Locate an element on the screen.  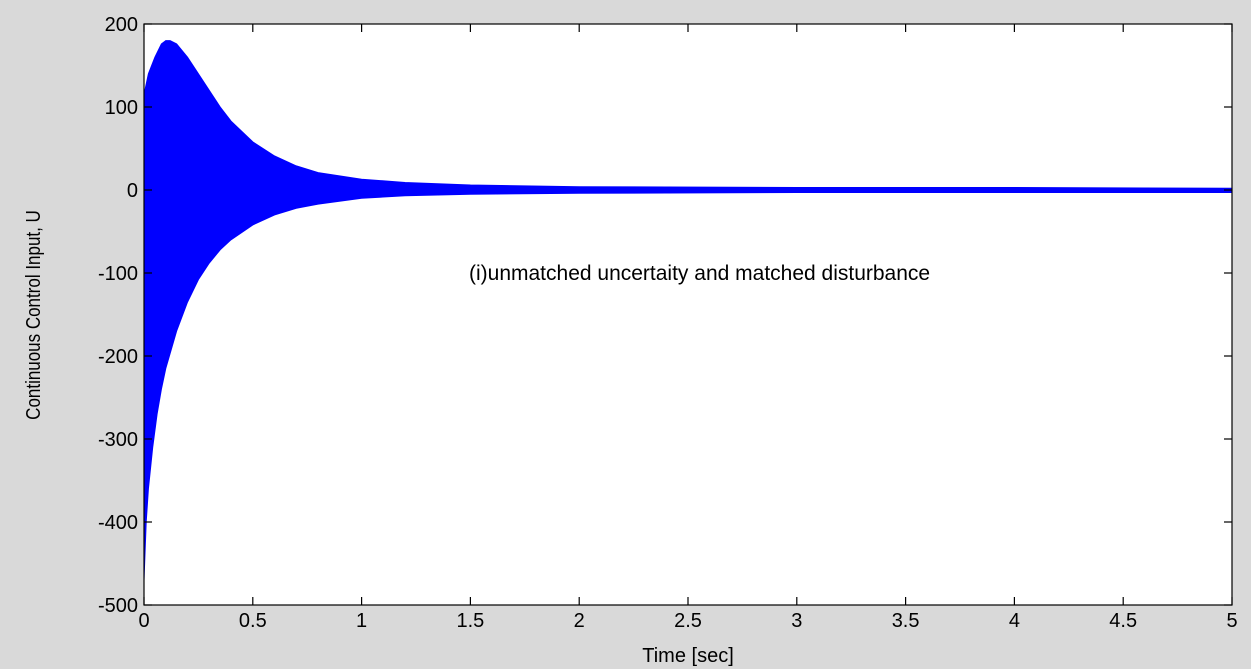
x-tick-label-9: 4.5 is located at coordinates (1123, 621).